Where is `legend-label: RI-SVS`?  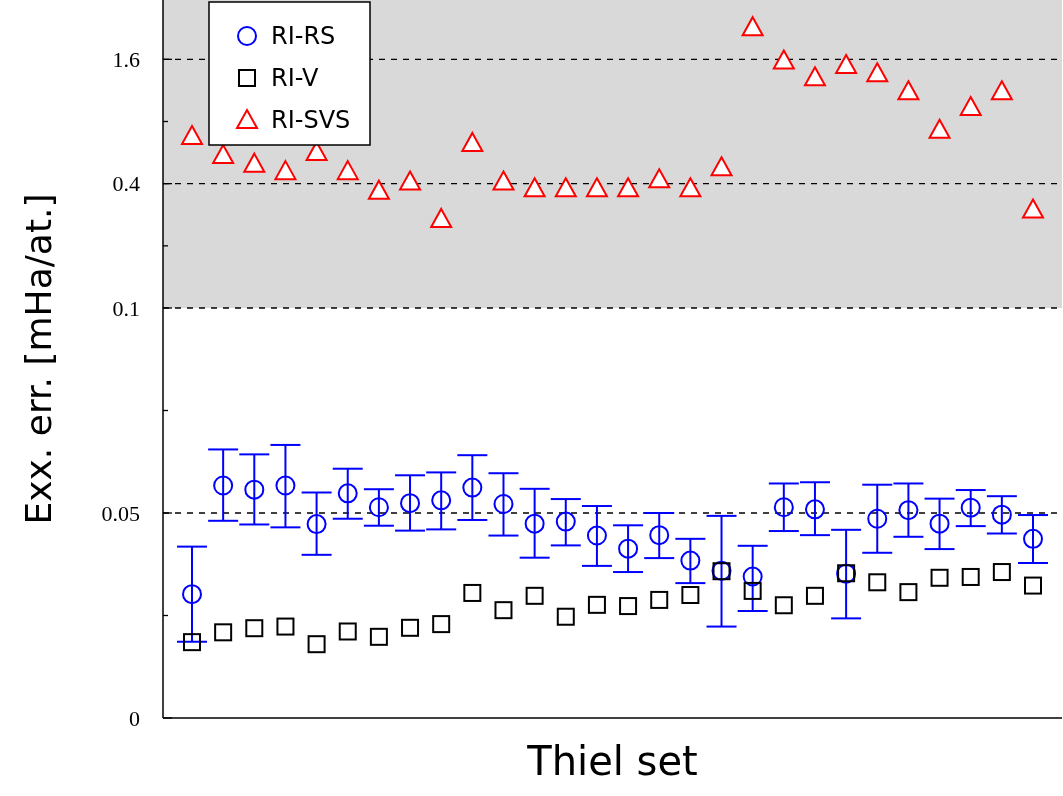
legend-label: RI-SVS is located at coordinates (311, 120).